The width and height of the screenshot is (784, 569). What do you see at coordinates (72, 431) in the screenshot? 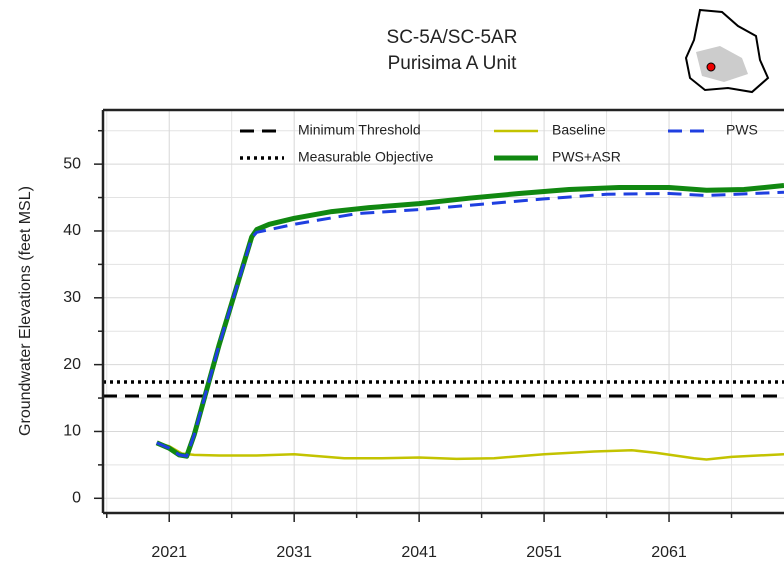
I see `y-tick-label: 10` at bounding box center [72, 431].